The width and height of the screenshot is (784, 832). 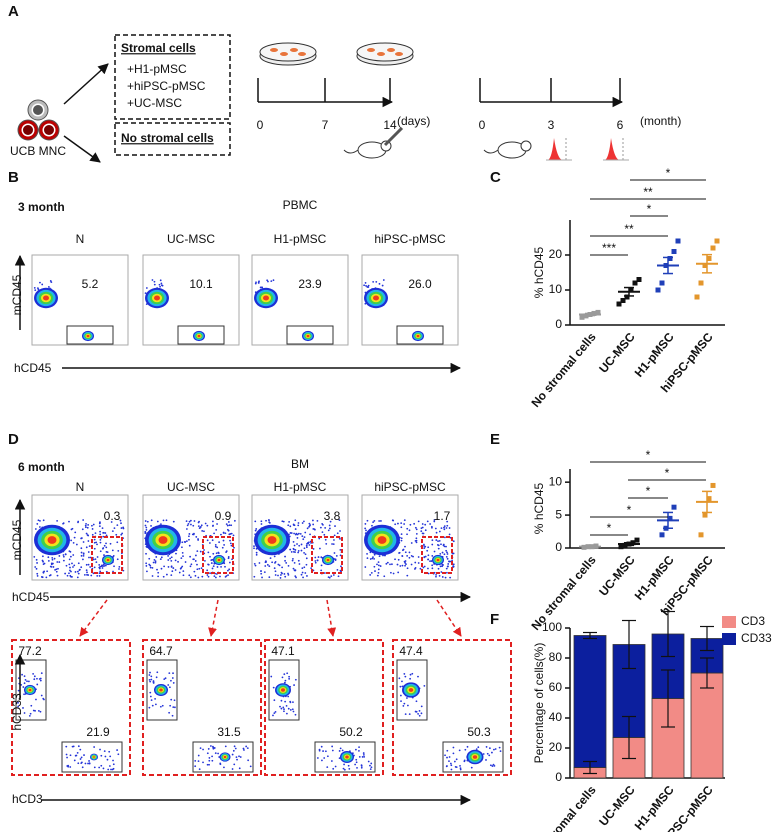 I want to click on panel-label: F, so click(x=494, y=619).